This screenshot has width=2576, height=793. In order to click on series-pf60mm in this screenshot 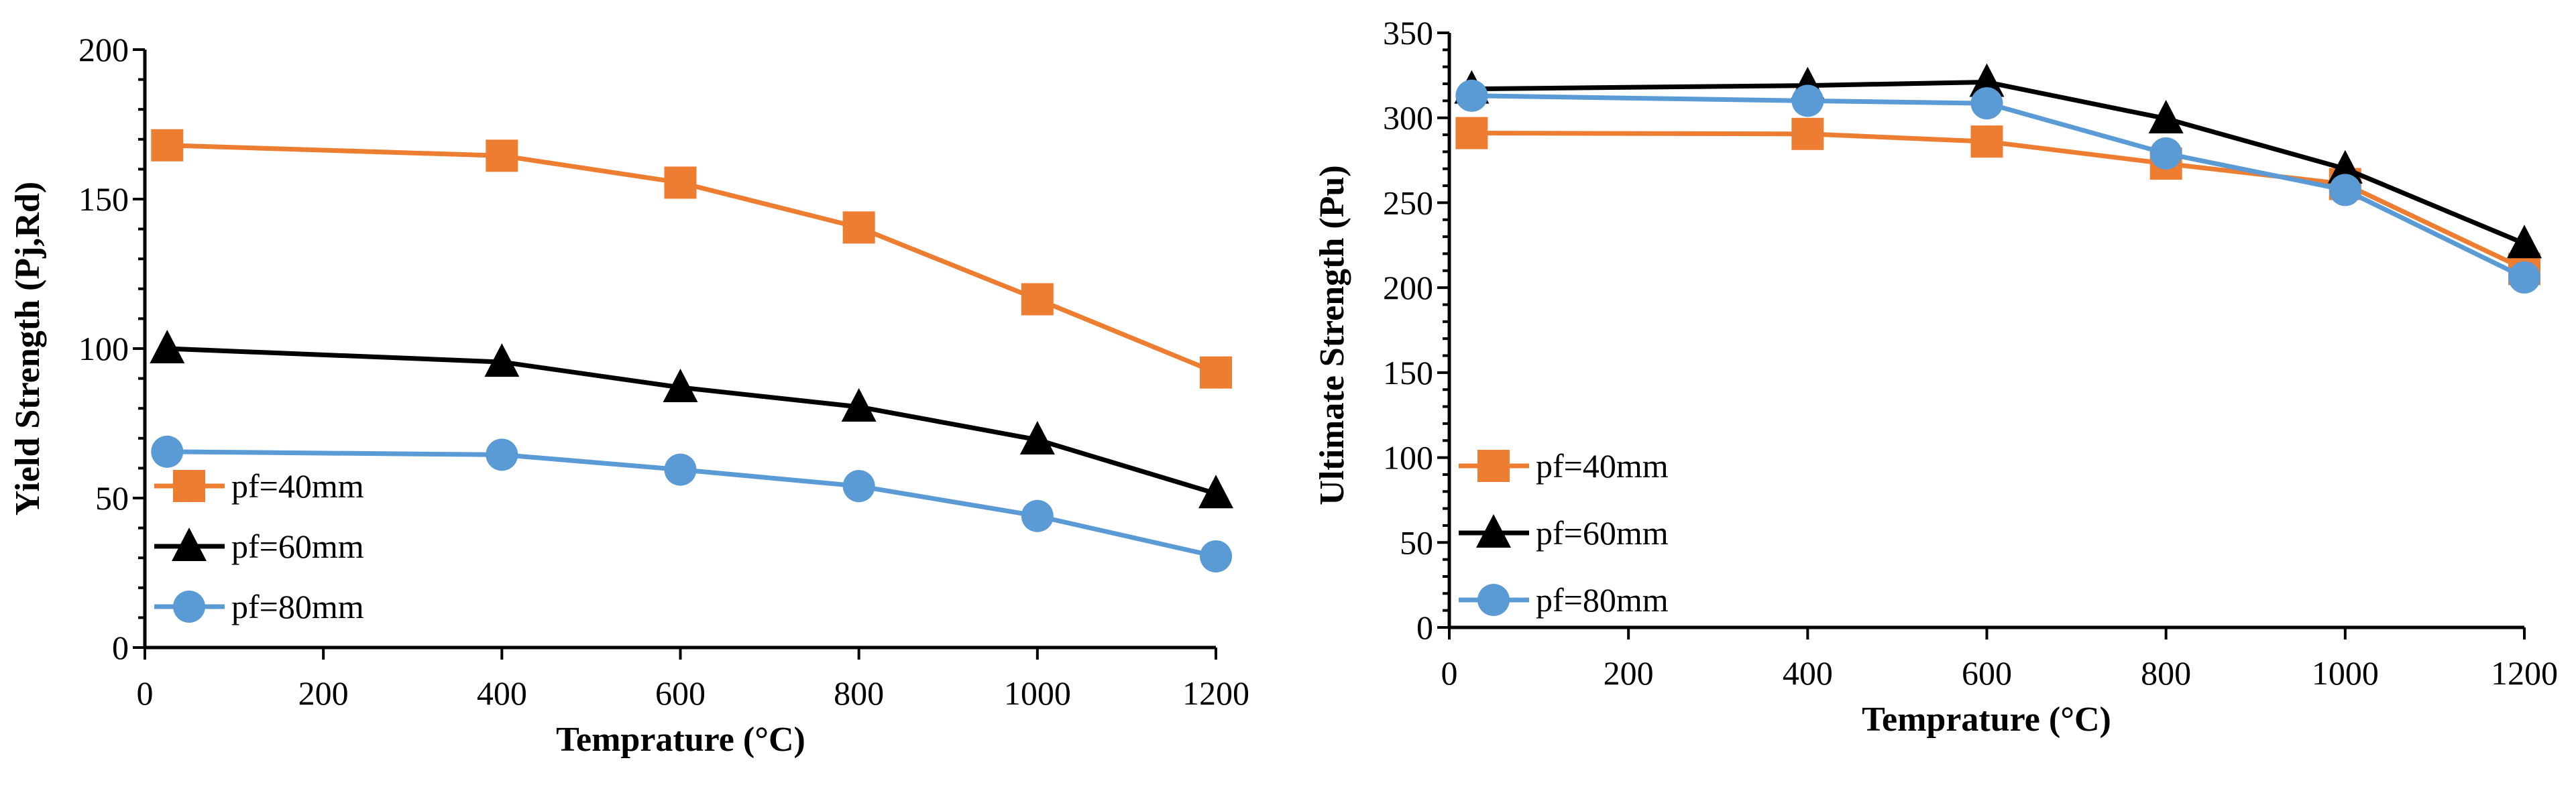, I will do `click(691, 419)`.